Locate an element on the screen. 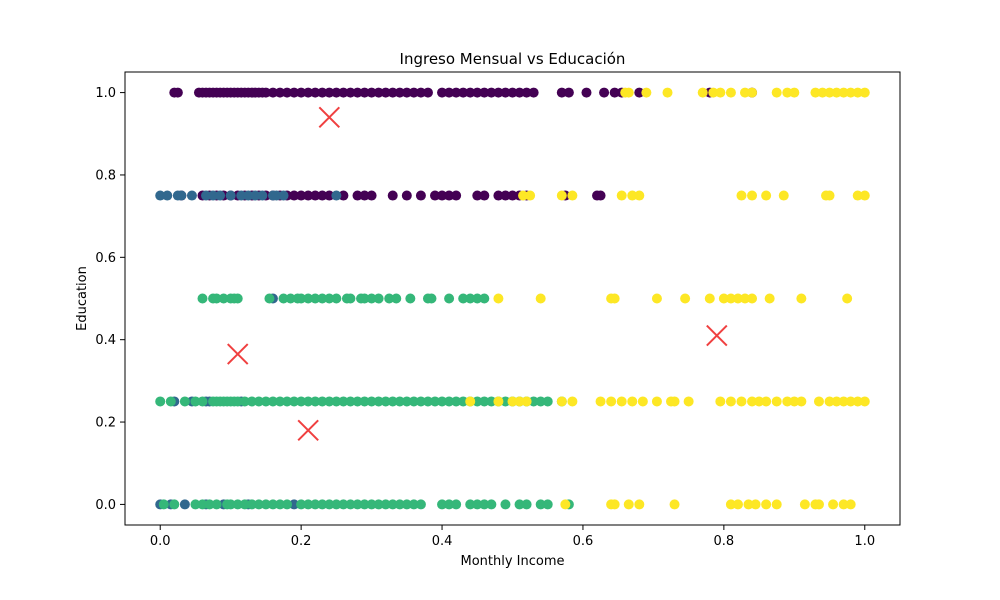 The width and height of the screenshot is (1000, 600). y-tick-label: 0.4 is located at coordinates (105, 340).